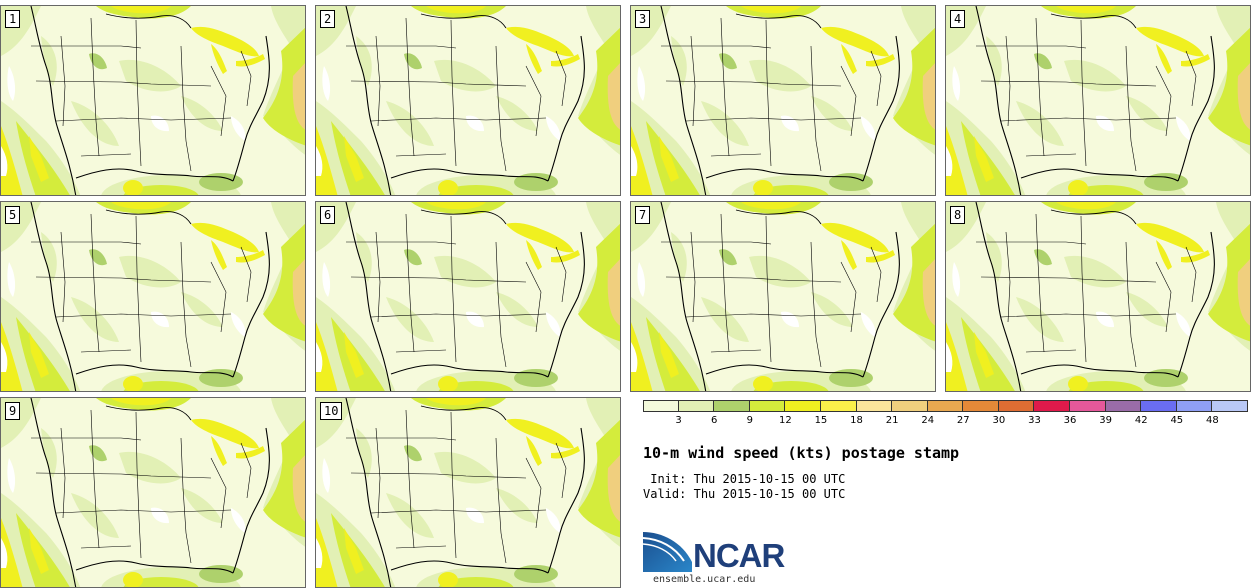 The width and height of the screenshot is (1260, 588). Describe the element at coordinates (153, 492) in the screenshot. I see `member-panel: 9` at that location.